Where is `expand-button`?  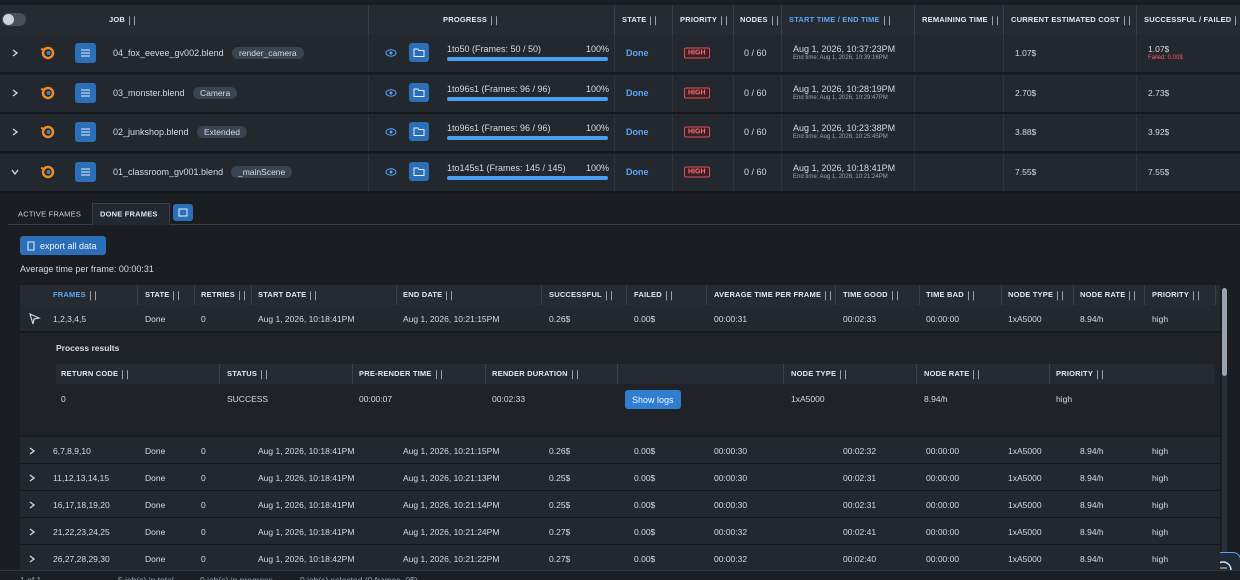
expand-button is located at coordinates (183, 212).